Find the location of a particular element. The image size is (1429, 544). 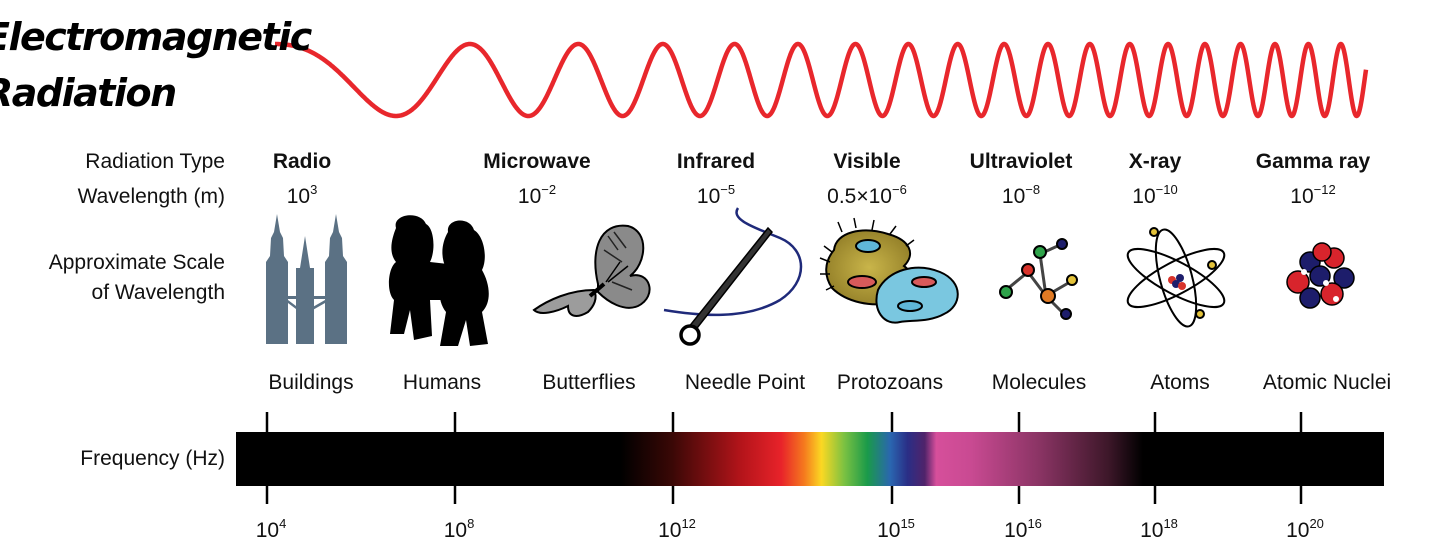

wavelength-value: 10−5 is located at coordinates (715, 195).